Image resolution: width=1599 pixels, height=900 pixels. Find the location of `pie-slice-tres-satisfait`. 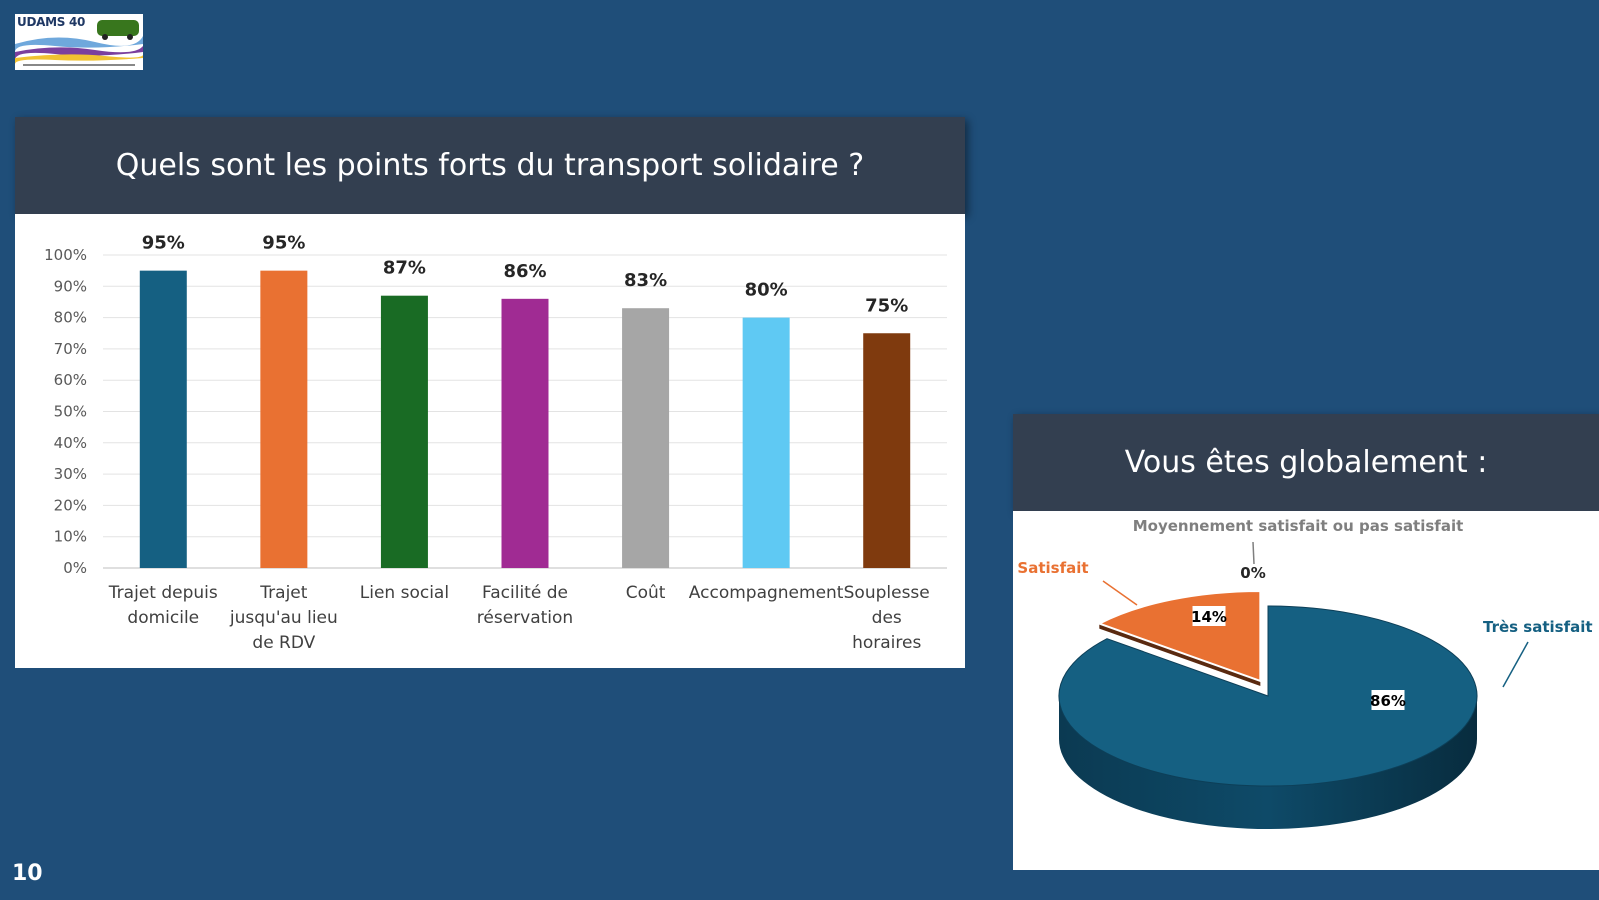

pie-slice-tres-satisfait is located at coordinates (1268, 696).